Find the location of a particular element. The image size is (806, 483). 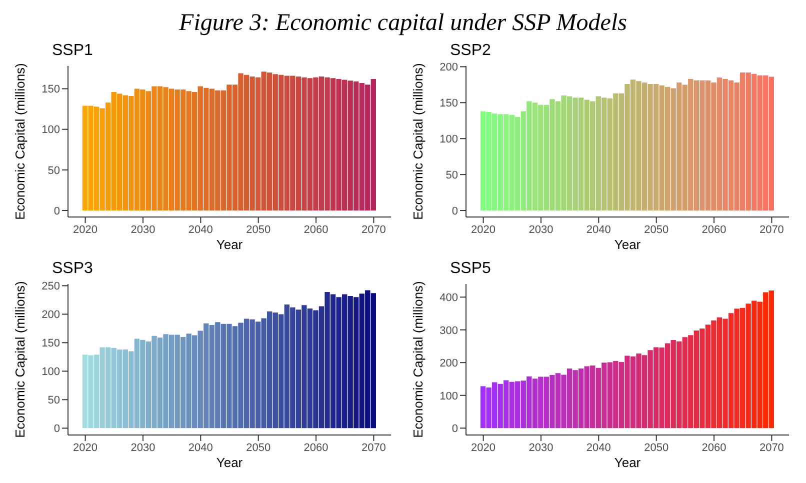

chart-title: SSP2 is located at coordinates (470, 51).